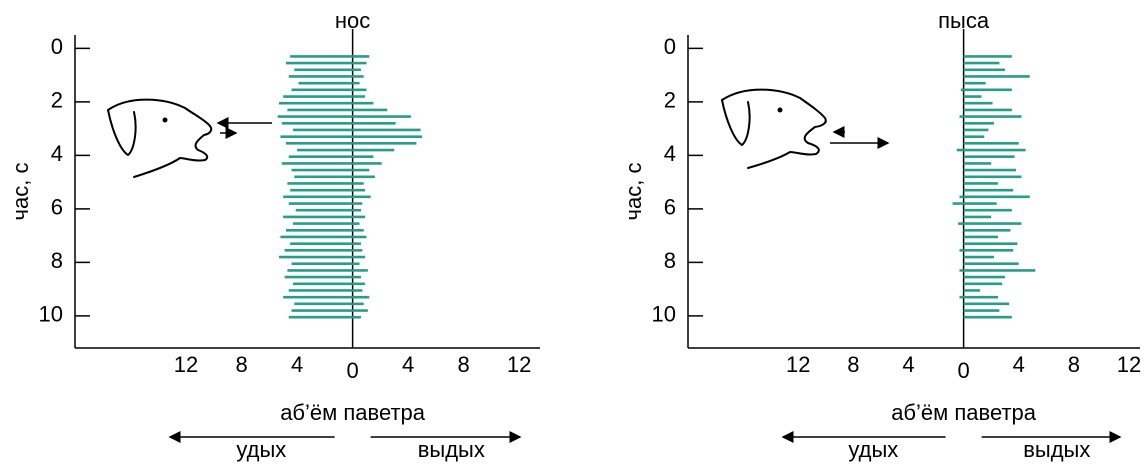  I want to click on chart-title: нос, so click(352, 20).